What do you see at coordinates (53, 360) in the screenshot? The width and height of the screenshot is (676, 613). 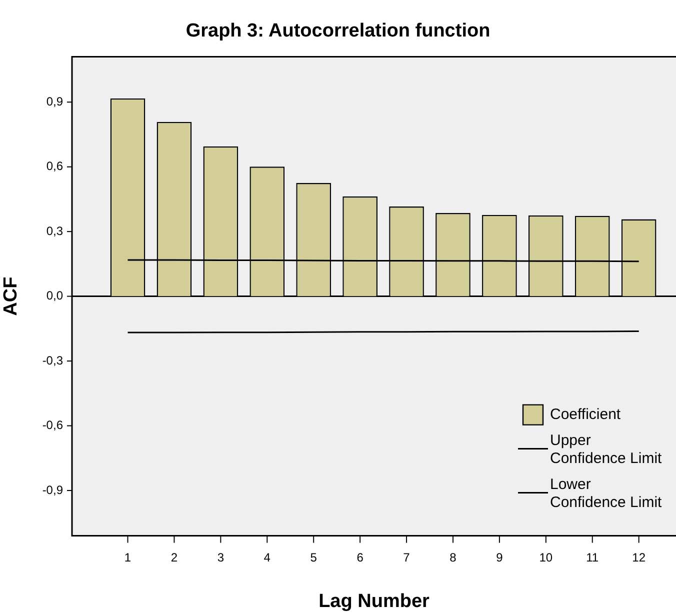 I see `y-tick-label: -0,3` at bounding box center [53, 360].